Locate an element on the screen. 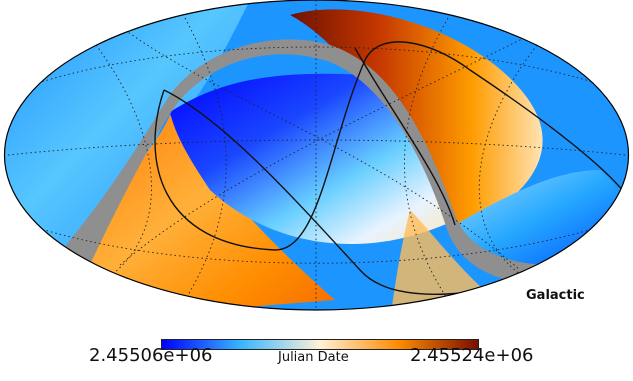  colorbar is located at coordinates (320, 344).